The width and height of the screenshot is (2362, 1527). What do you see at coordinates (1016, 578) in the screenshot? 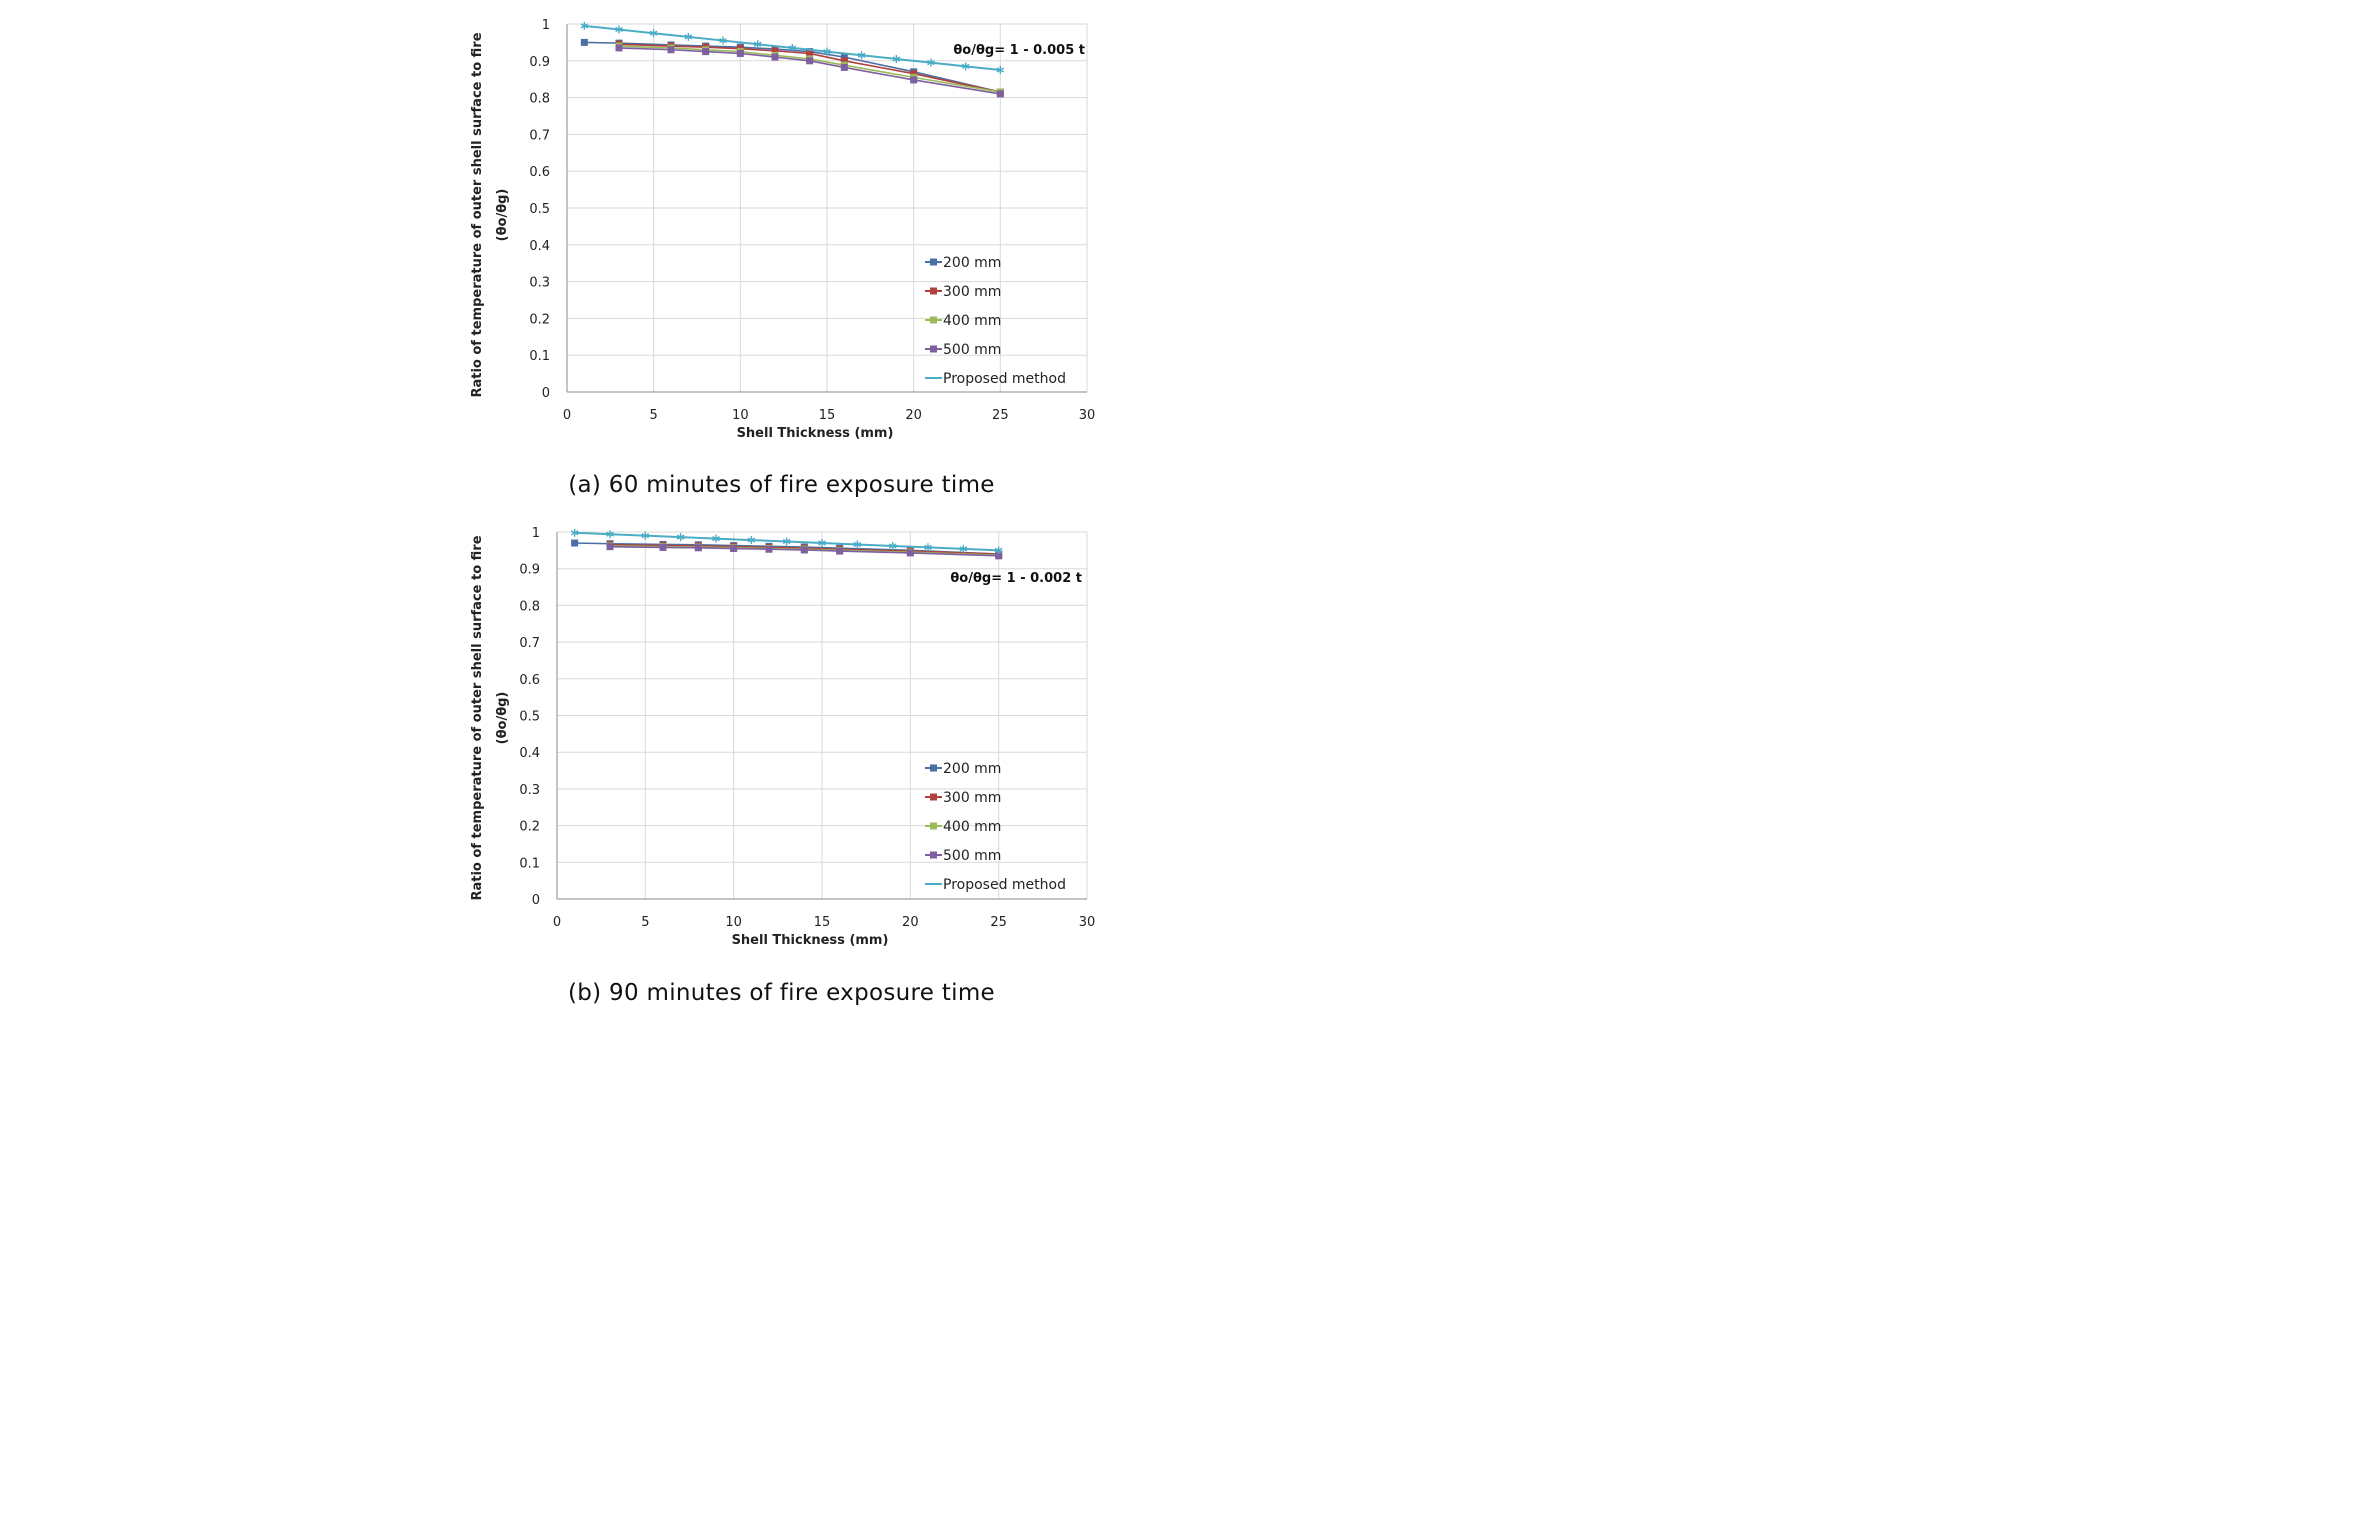
I see `equation-annotation: θo/θg= 1 - 0.002 t` at bounding box center [1016, 578].